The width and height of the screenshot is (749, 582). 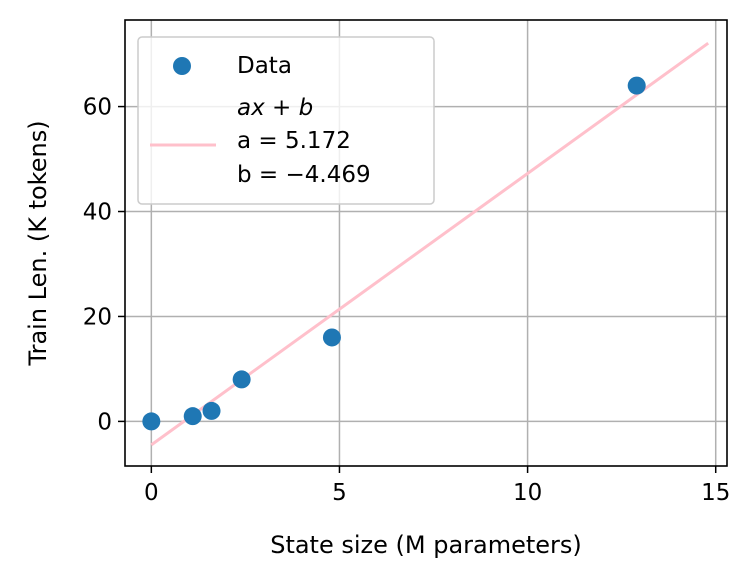 I want to click on legend-label-data: Data, so click(x=264, y=66).